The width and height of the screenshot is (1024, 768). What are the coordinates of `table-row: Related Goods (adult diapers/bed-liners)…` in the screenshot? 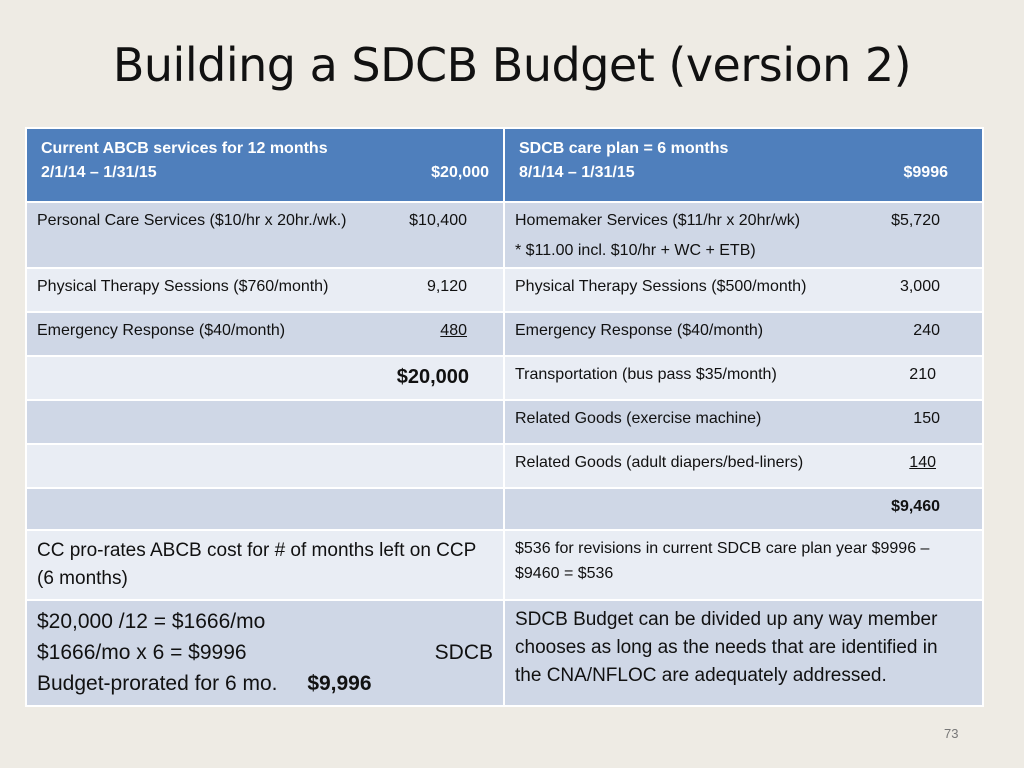 It's located at (504, 466).